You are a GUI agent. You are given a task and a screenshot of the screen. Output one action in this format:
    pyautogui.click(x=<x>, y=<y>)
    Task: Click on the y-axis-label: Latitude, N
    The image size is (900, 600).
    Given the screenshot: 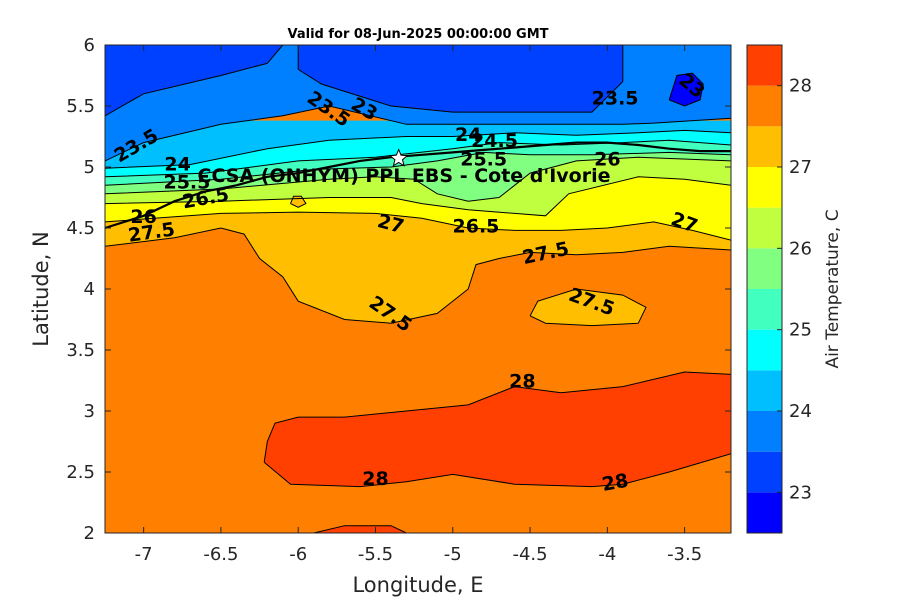 What is the action you would take?
    pyautogui.click(x=41, y=289)
    